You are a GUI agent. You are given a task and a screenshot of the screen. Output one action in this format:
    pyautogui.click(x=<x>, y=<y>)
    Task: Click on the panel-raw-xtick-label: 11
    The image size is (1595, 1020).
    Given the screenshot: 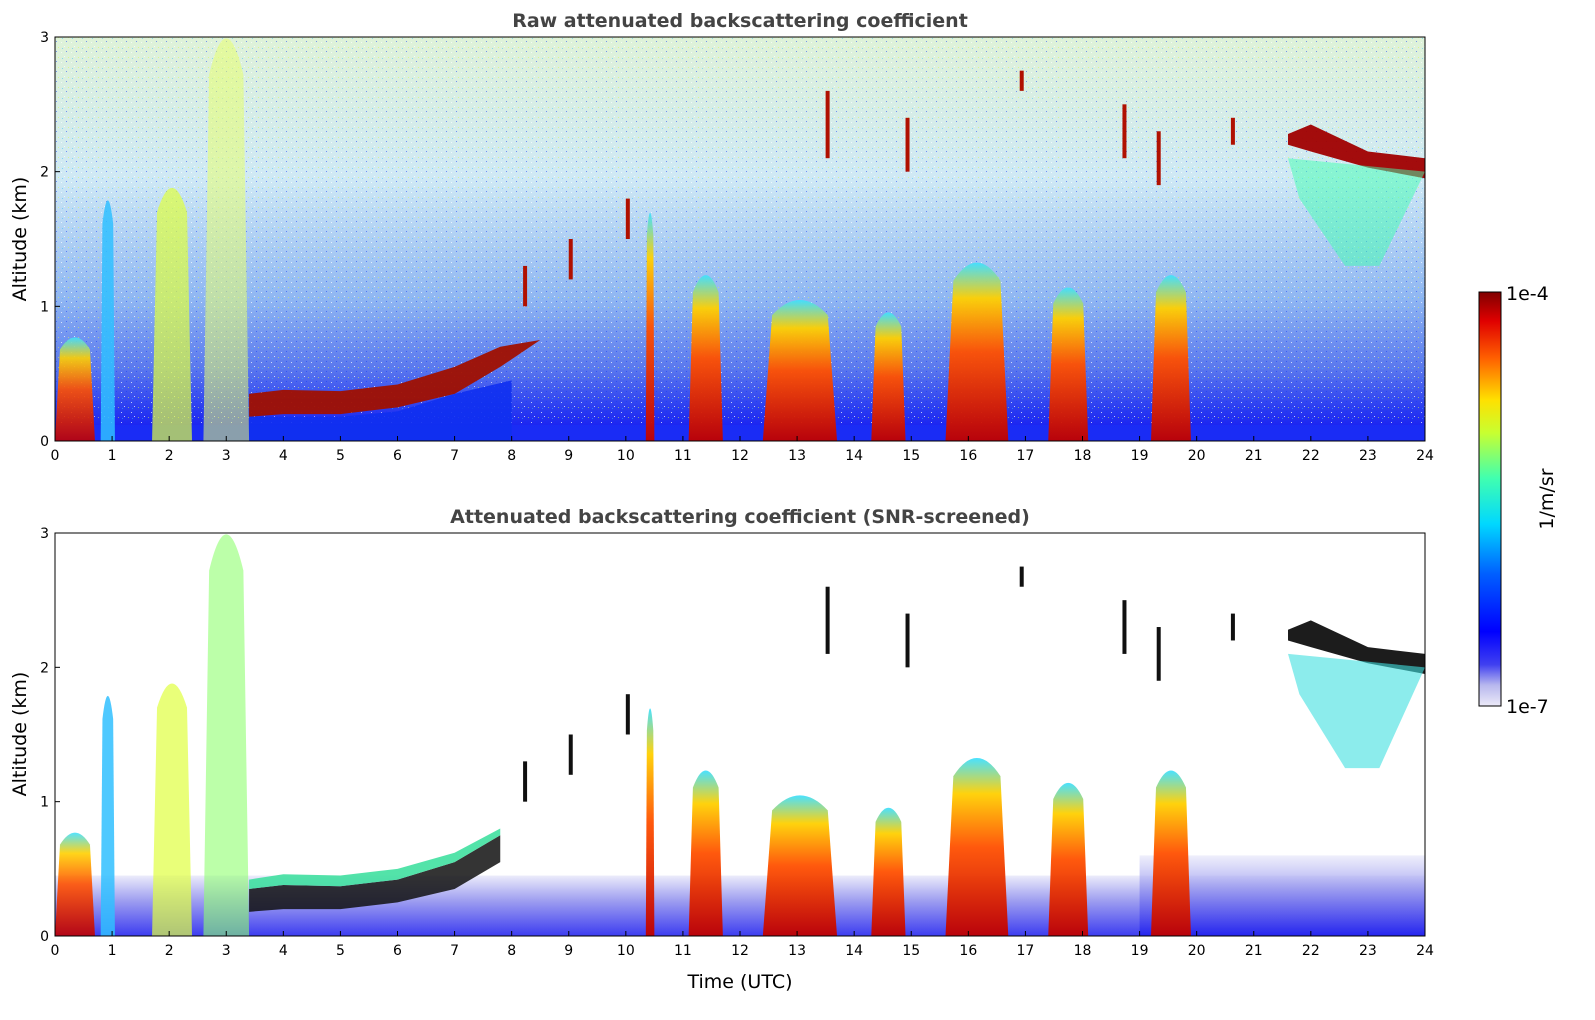 What is the action you would take?
    pyautogui.click(x=683, y=456)
    